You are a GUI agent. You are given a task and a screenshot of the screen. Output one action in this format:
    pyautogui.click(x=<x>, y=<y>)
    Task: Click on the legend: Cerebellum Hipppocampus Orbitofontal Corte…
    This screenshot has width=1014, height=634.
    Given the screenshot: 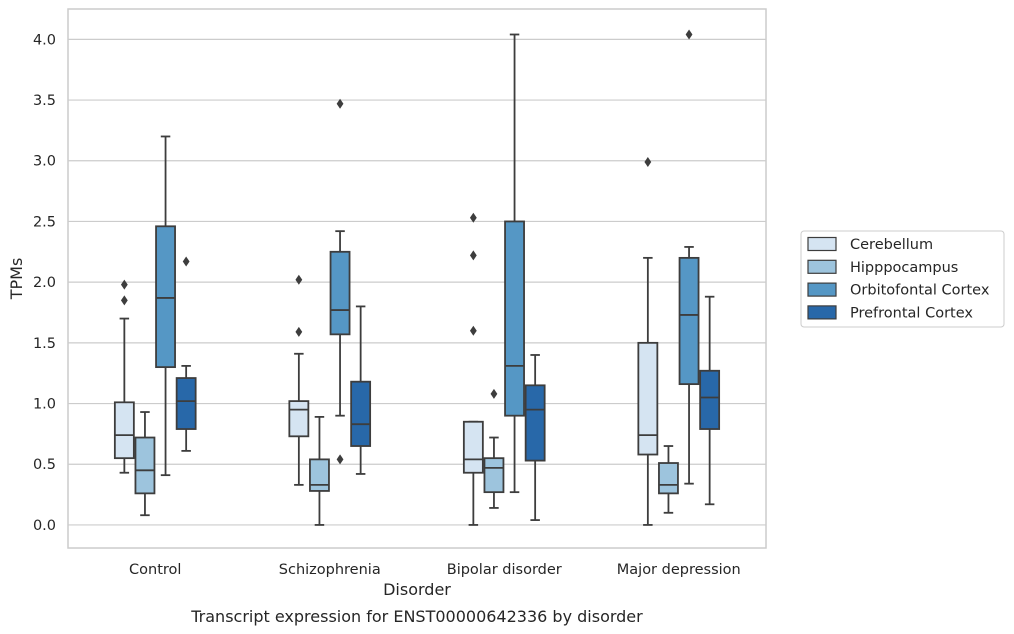 What is the action you would take?
    pyautogui.click(x=902, y=279)
    